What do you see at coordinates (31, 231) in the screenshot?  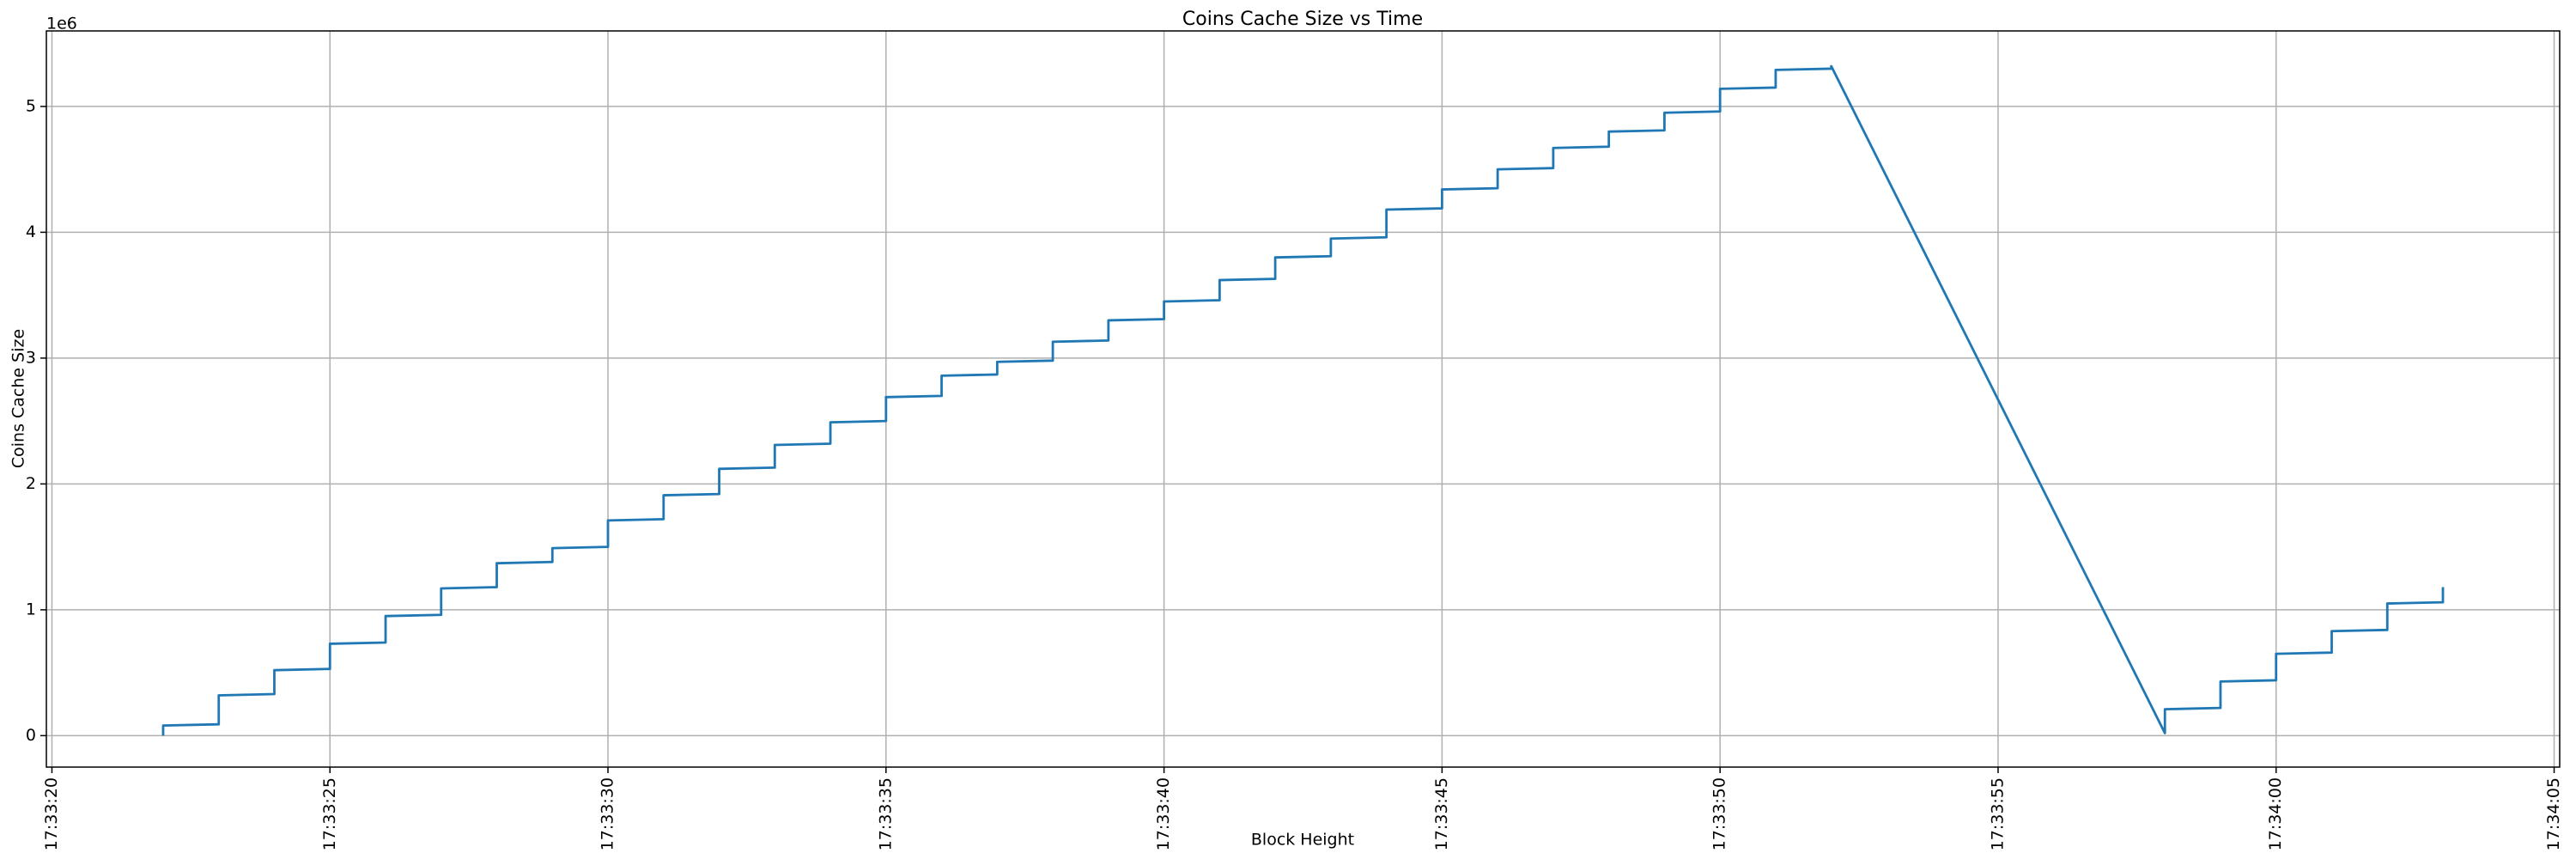 I see `y-tick-label: 4` at bounding box center [31, 231].